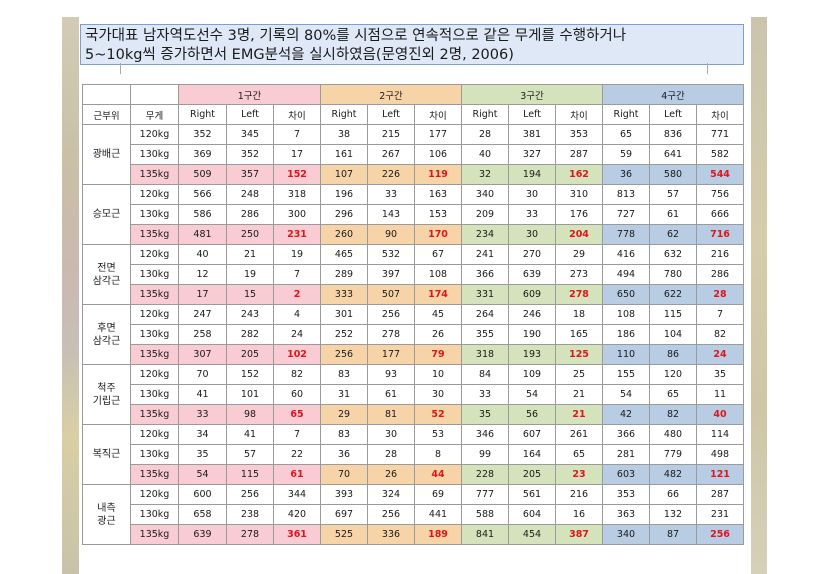  Describe the element at coordinates (532, 214) in the screenshot. I see `value-cell: 33` at that location.